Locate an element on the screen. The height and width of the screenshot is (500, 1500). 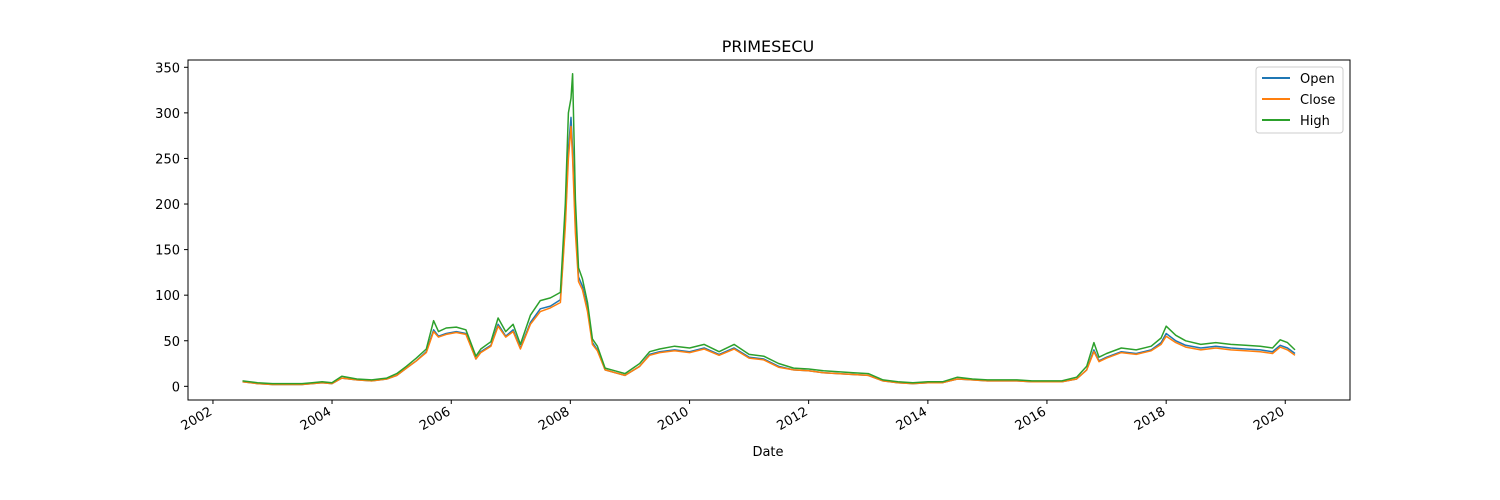
y-tick-label: 0 is located at coordinates (176, 387).